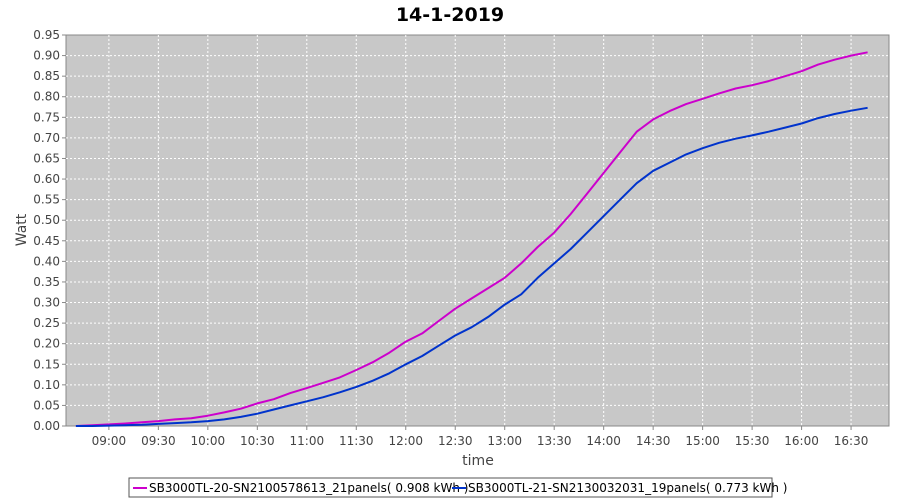 This screenshot has width=900, height=500. I want to click on y-tick-label: 0.70, so click(46, 138).